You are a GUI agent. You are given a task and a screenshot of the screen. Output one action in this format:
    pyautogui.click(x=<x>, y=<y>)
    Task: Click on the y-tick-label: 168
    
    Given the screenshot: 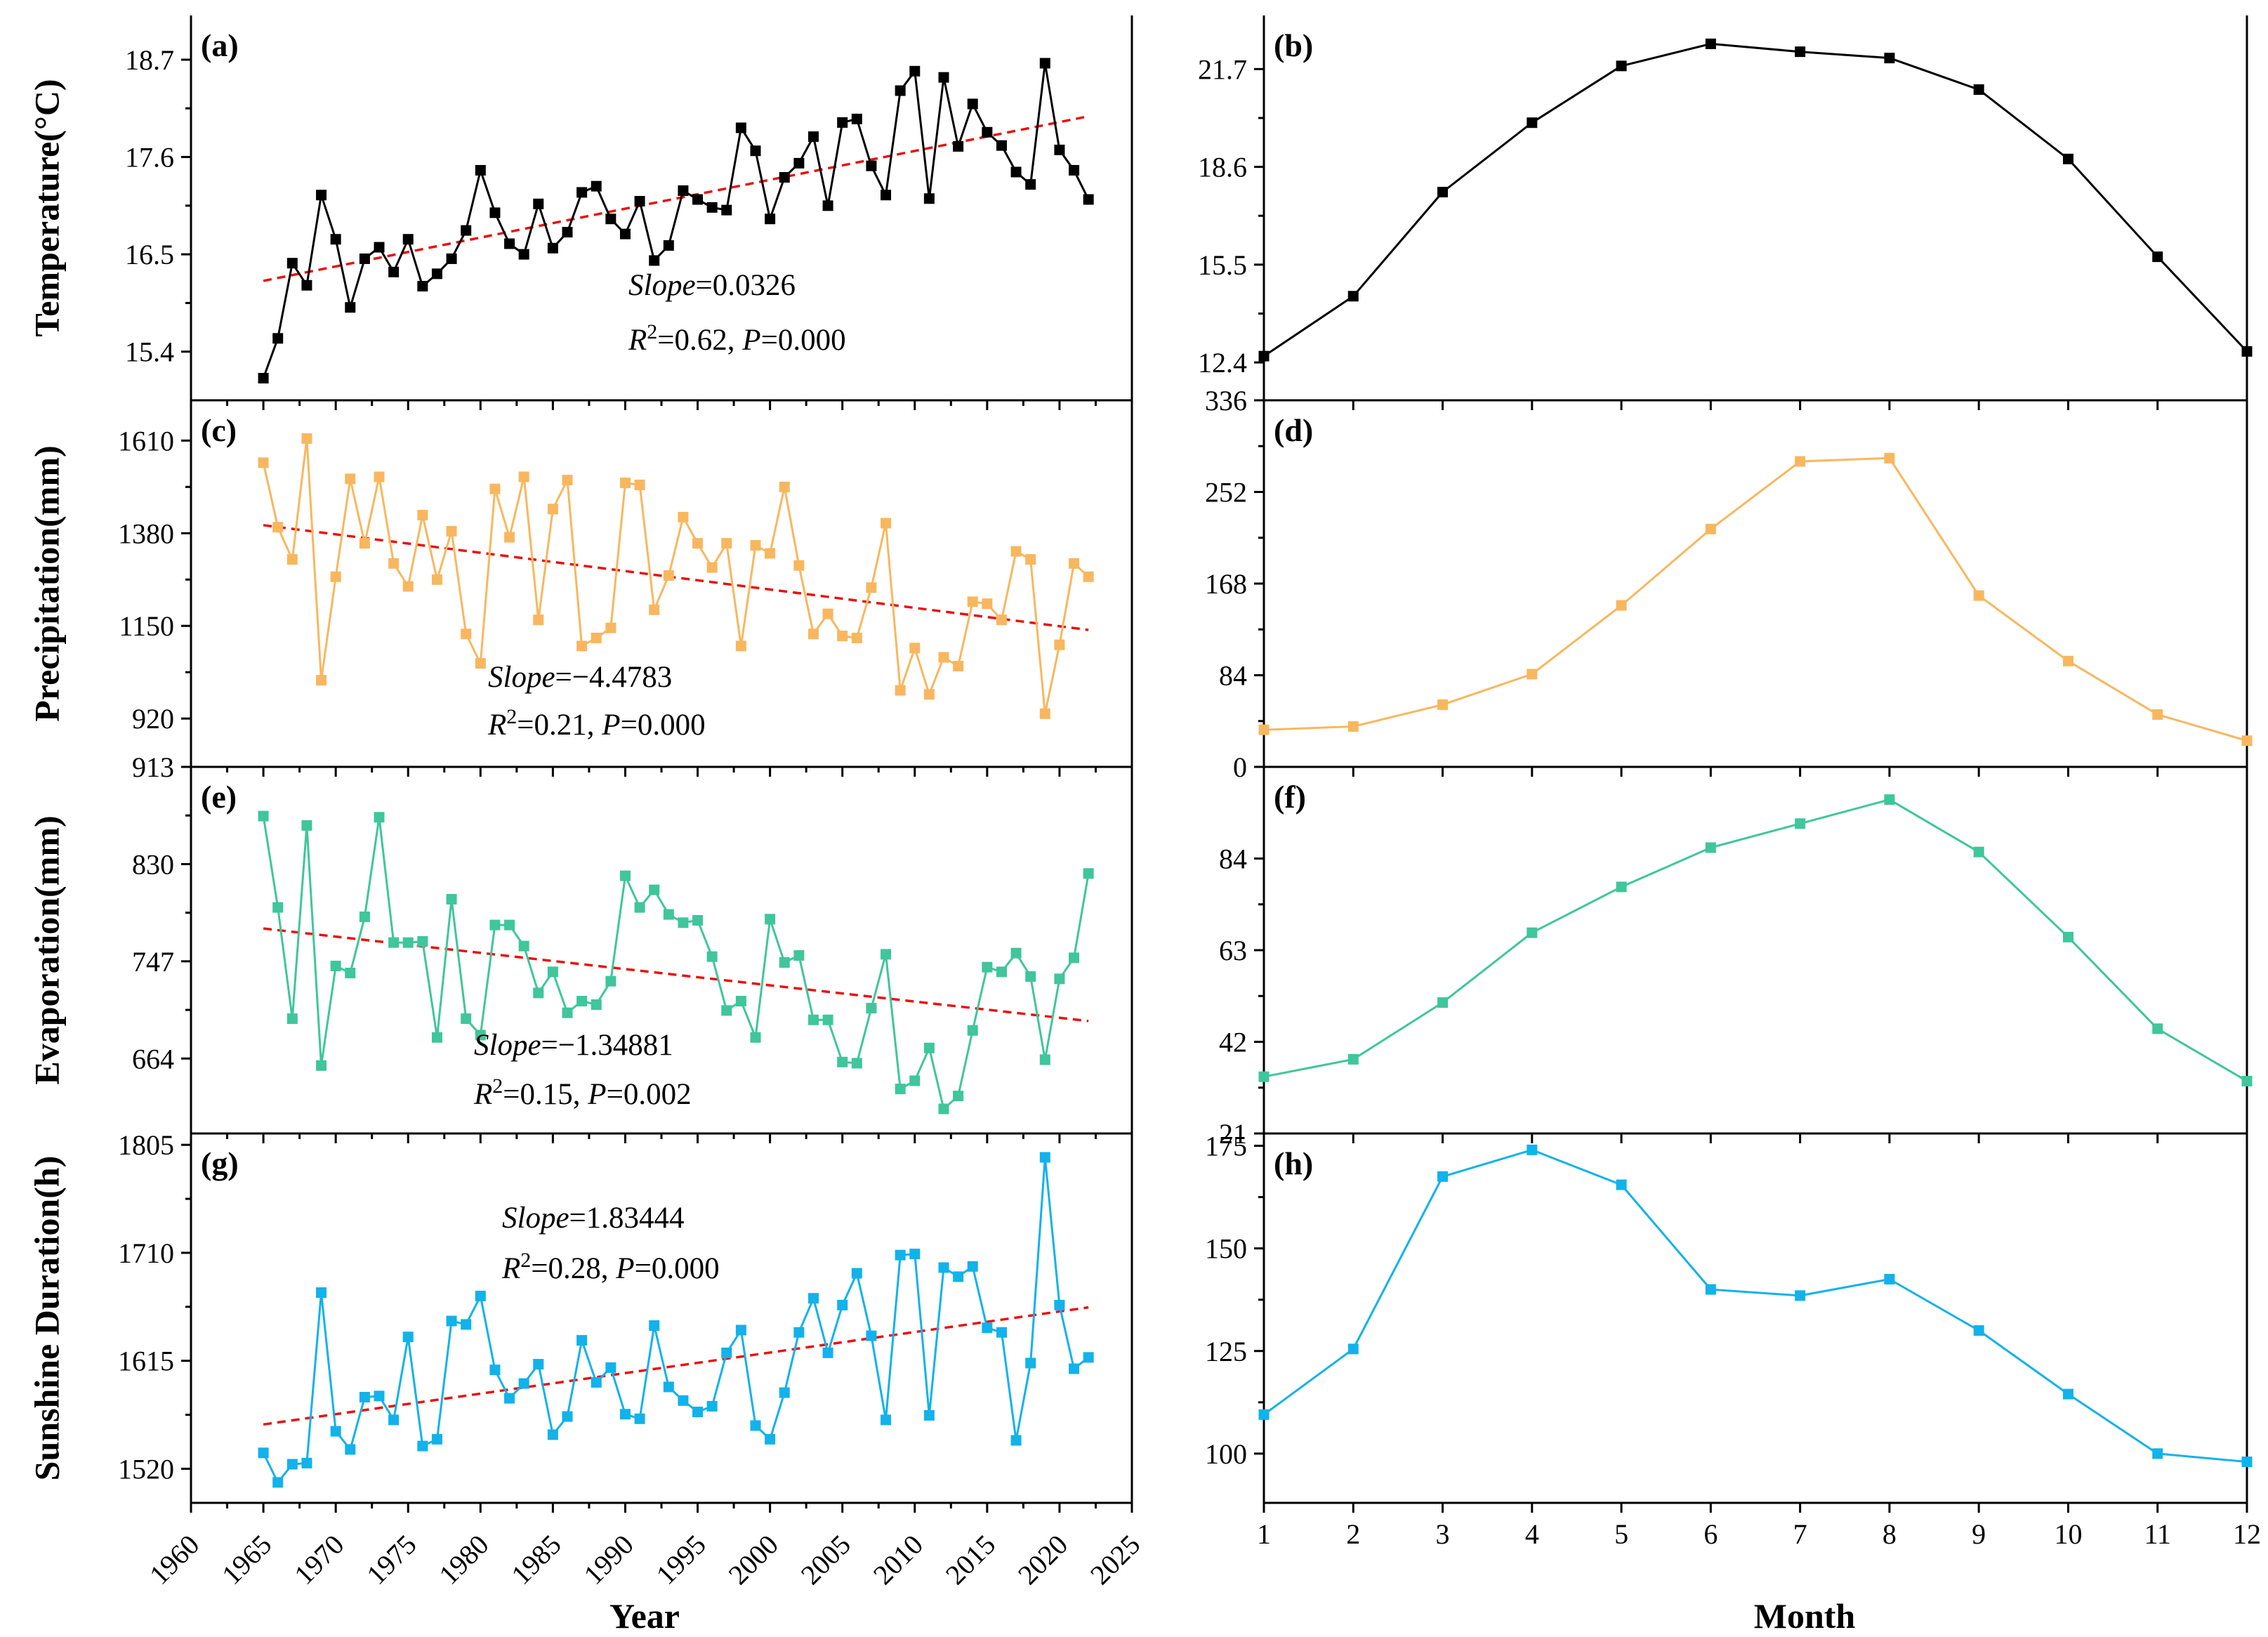 What is the action you would take?
    pyautogui.click(x=1226, y=584)
    